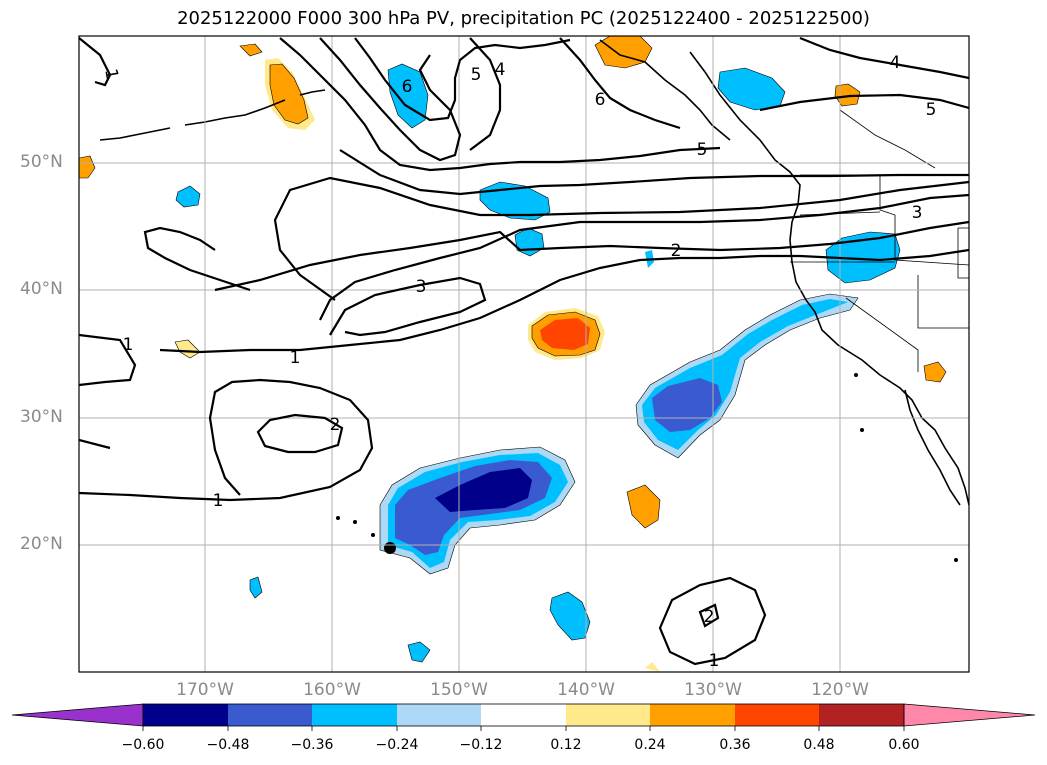 The width and height of the screenshot is (1047, 765). What do you see at coordinates (228, 745) in the screenshot?
I see `colorbar-tick-label: −0.48` at bounding box center [228, 745].